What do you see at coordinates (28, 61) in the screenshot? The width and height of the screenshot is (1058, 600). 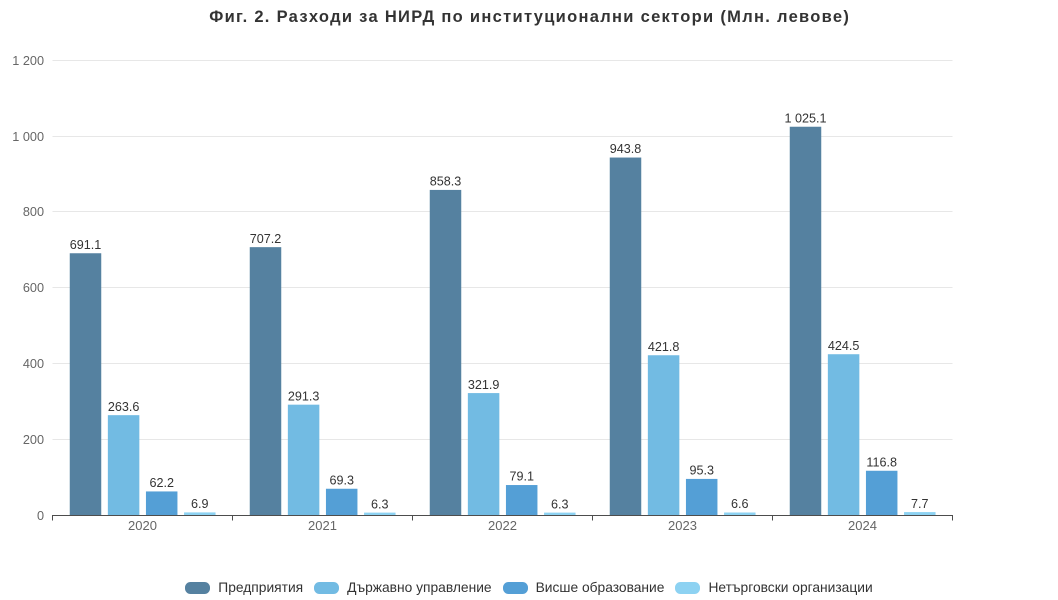 I see `svg-text: 1 200` at bounding box center [28, 61].